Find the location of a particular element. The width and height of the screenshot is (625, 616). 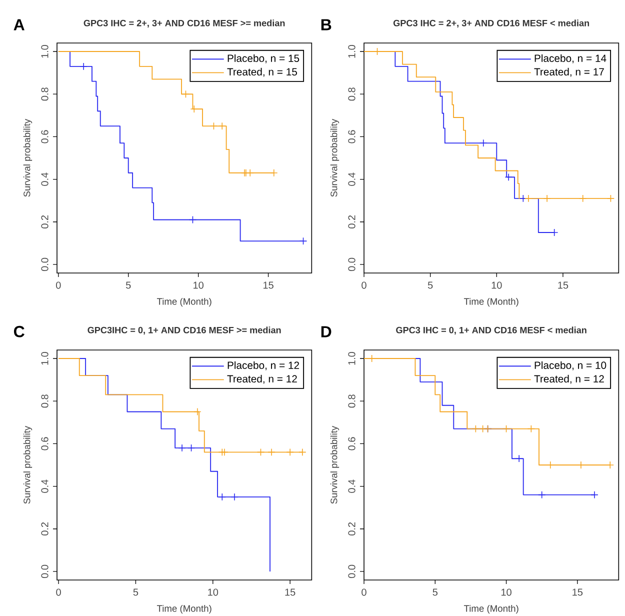

legend-label: Placebo, n = 12 is located at coordinates (264, 365).